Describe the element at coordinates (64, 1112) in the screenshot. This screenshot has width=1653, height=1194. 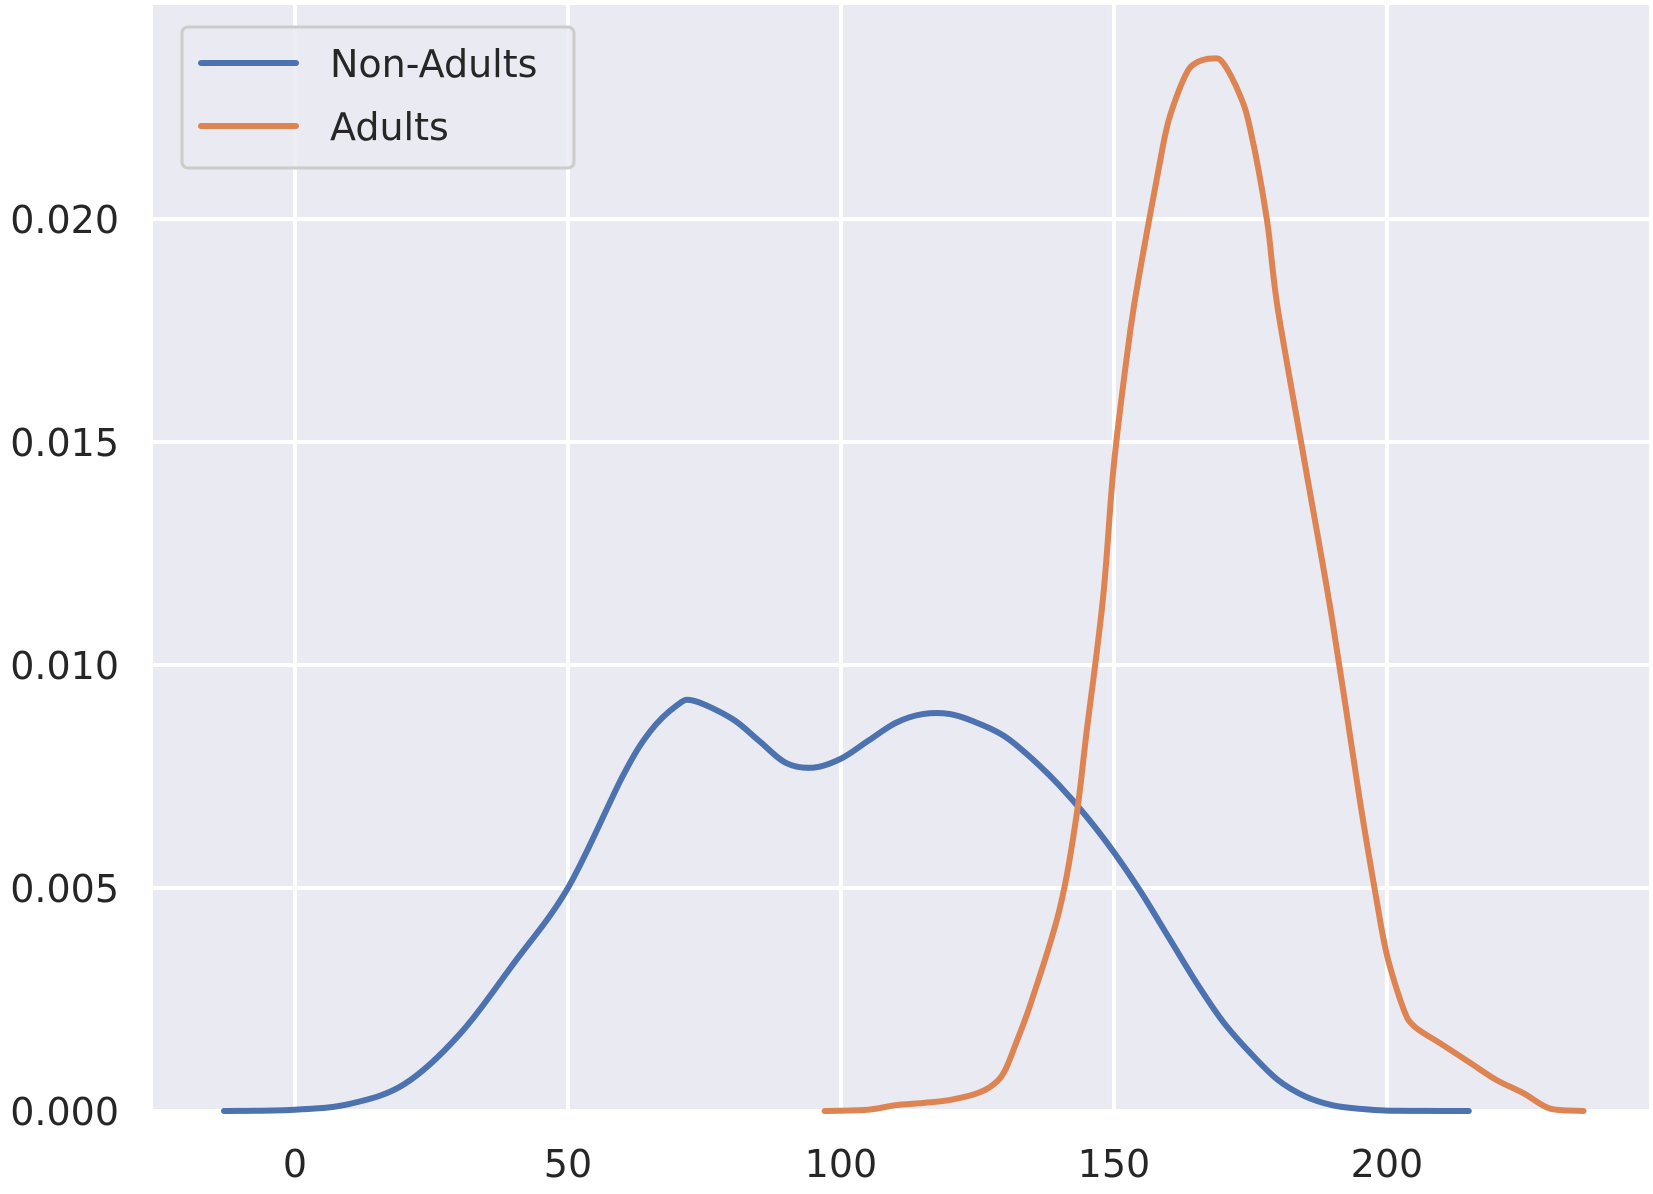
I see `y-tick-label: 0.000` at that location.